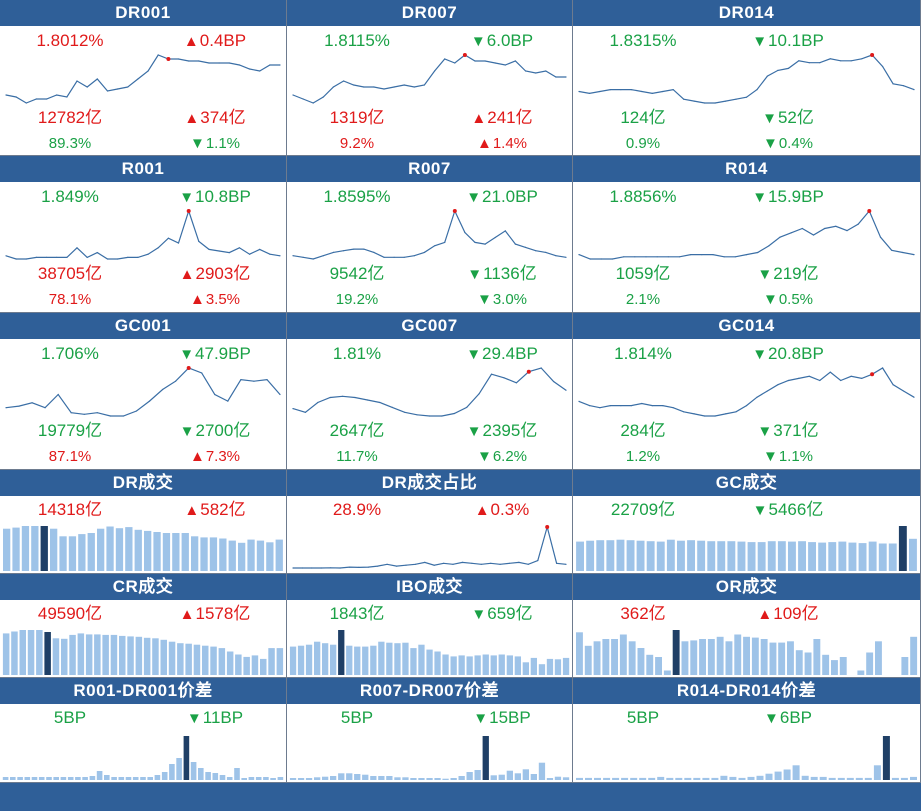 This screenshot has height=811, width=921. What do you see at coordinates (429, 691) in the screenshot?
I see `panel-title: R007-DR007价差` at bounding box center [429, 691].